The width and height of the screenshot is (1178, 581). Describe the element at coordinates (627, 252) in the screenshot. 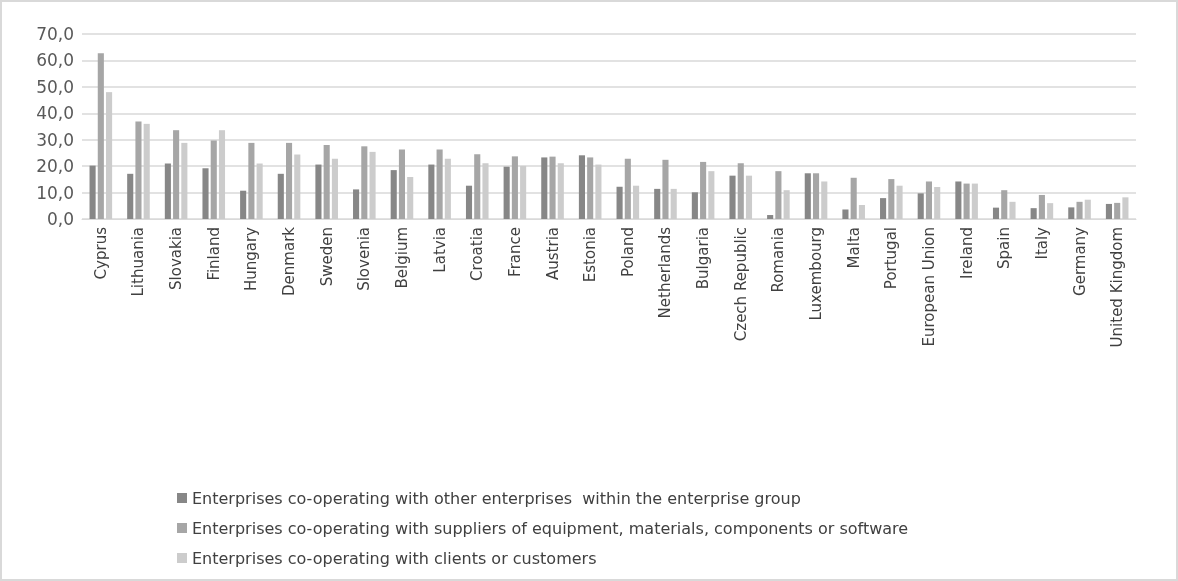

I see `x-tick-label: Poland` at that location.